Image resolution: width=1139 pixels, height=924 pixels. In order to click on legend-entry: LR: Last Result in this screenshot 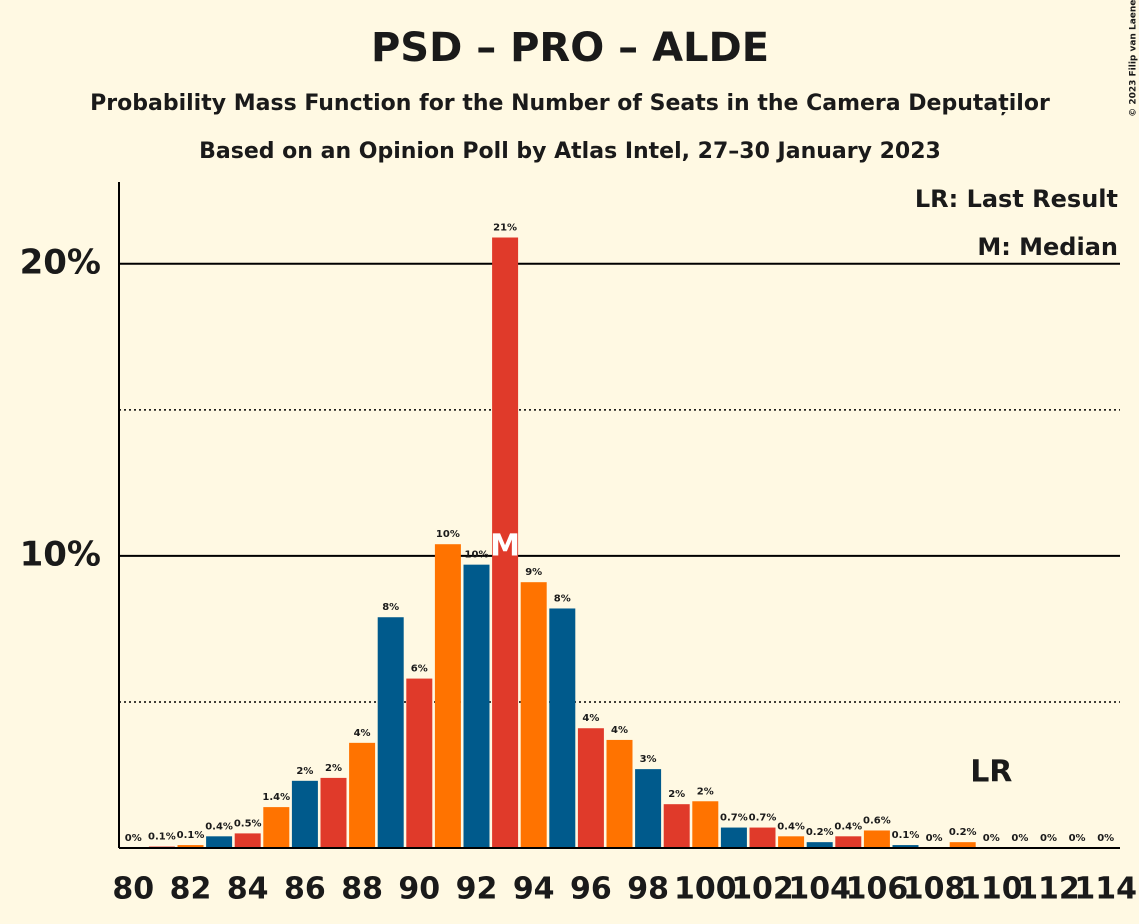, I will do `click(1016, 199)`.